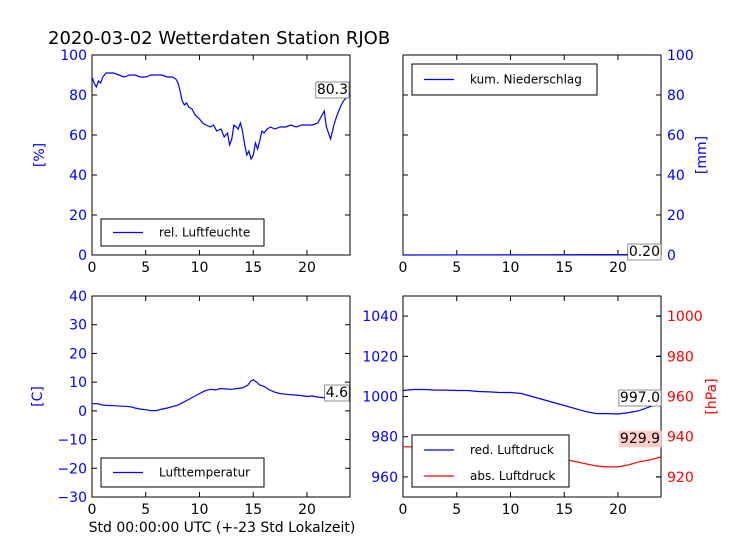  I want to click on series-line-pressure, so click(532, 401).